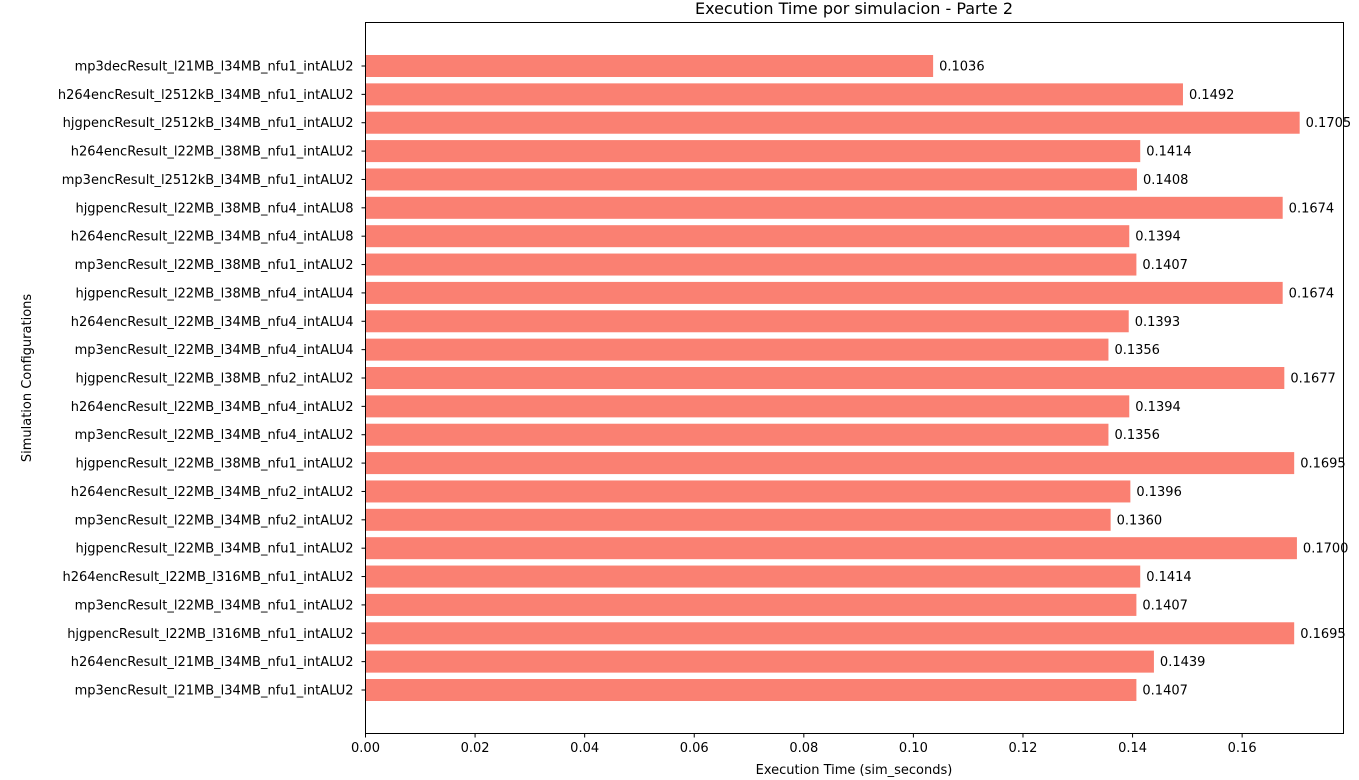 This screenshot has width=1359, height=780. I want to click on y-tick-label: hjgpencResult_l22MB_l34MB_nfu1_intALU2, so click(214, 549).